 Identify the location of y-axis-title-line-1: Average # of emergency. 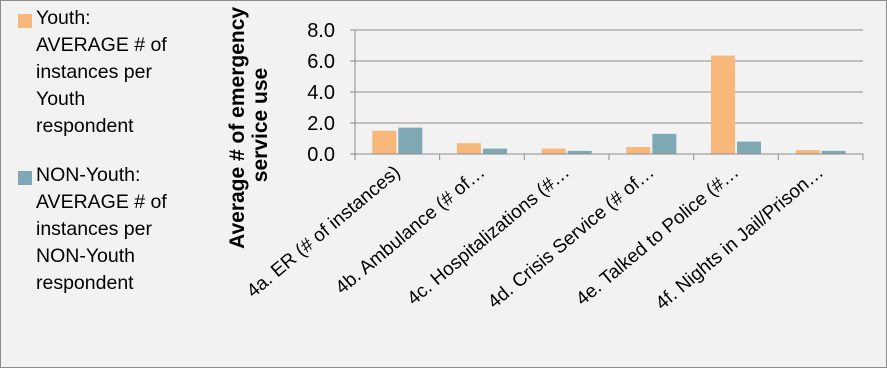
(237, 128).